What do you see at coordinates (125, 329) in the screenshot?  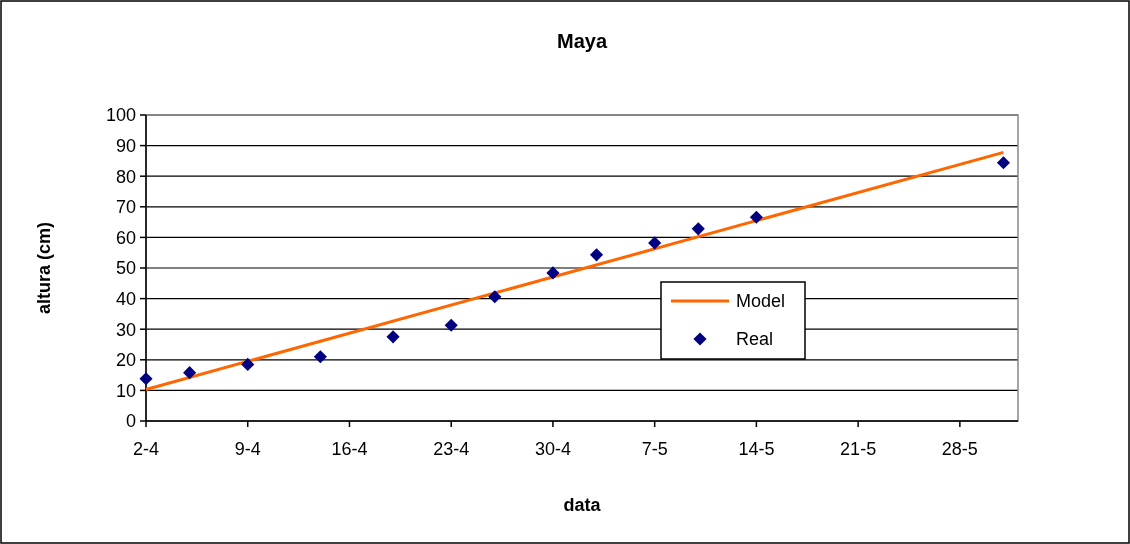 I see `y-tick-label: 30` at bounding box center [125, 329].